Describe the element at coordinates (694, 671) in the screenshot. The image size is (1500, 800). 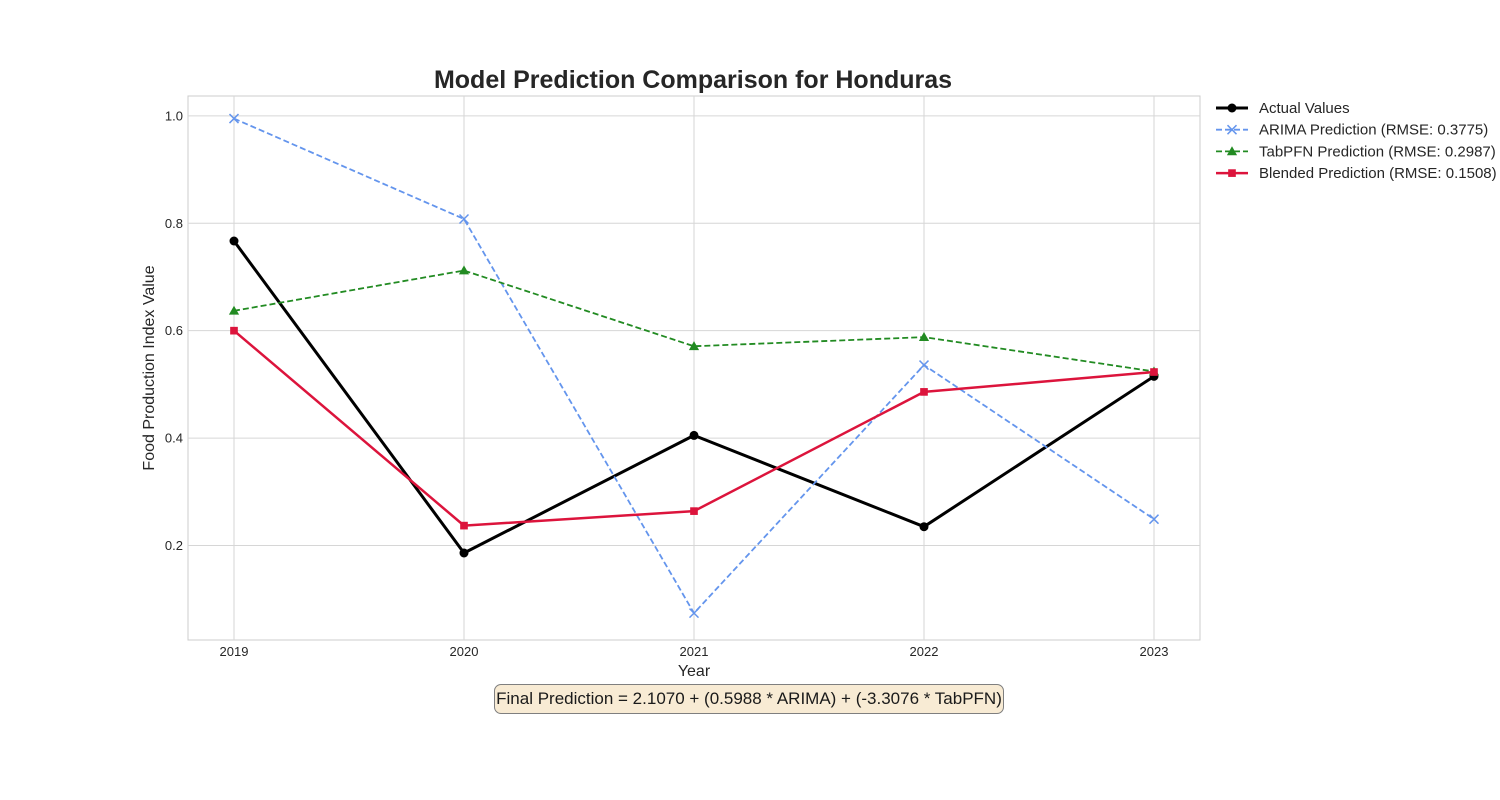
I see `x-axis-label: Year` at that location.